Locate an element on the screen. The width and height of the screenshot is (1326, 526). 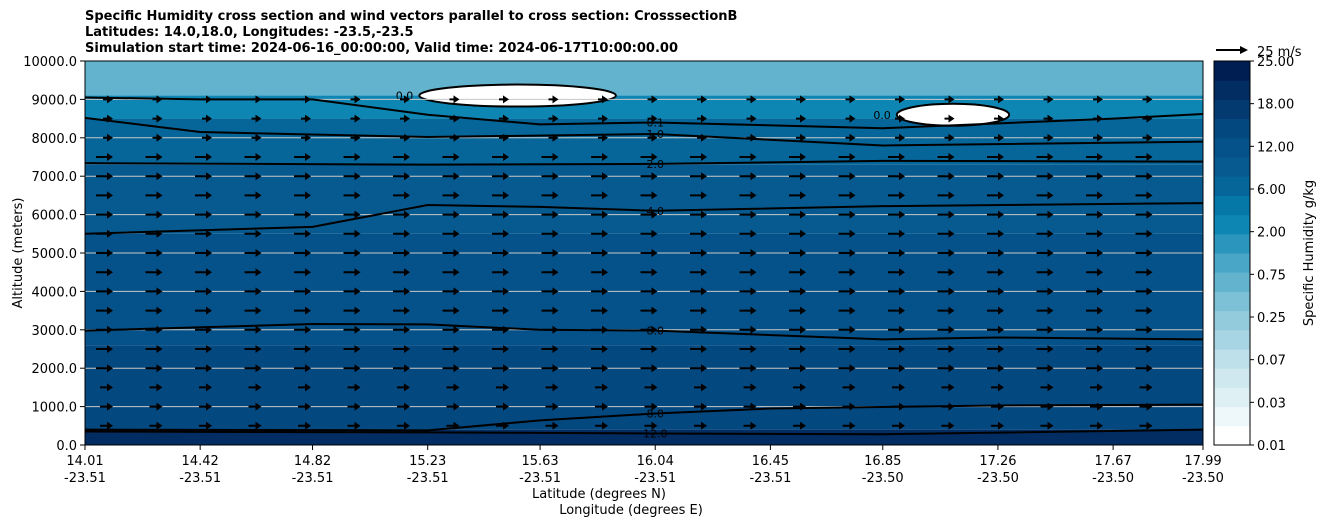
x-tick-label-lat-3: 15.23 is located at coordinates (427, 461).